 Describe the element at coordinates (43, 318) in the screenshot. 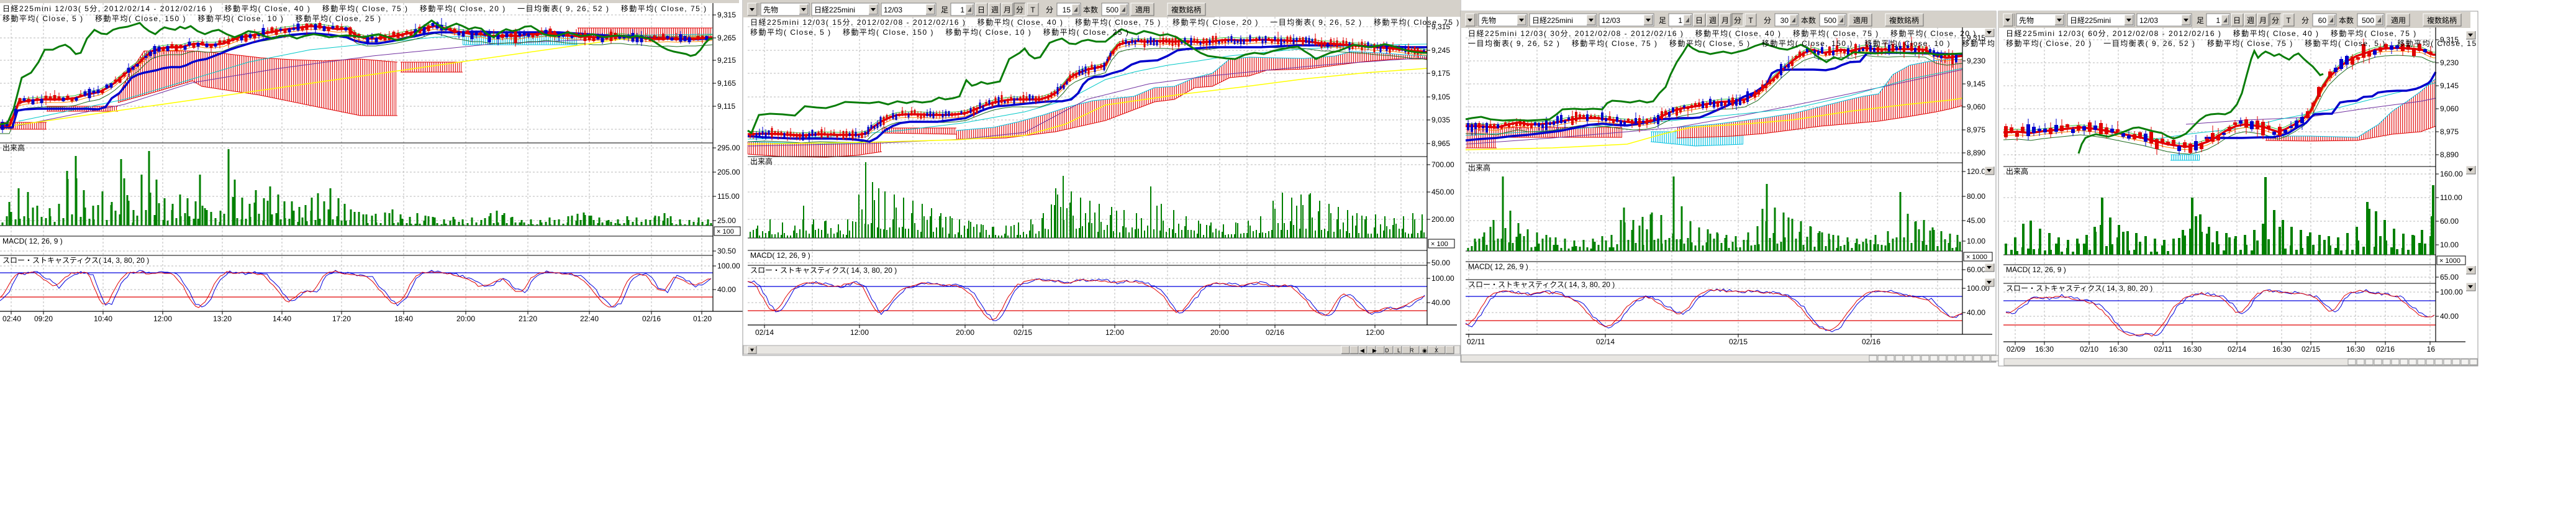

I see `svg-text: 09:20` at that location.